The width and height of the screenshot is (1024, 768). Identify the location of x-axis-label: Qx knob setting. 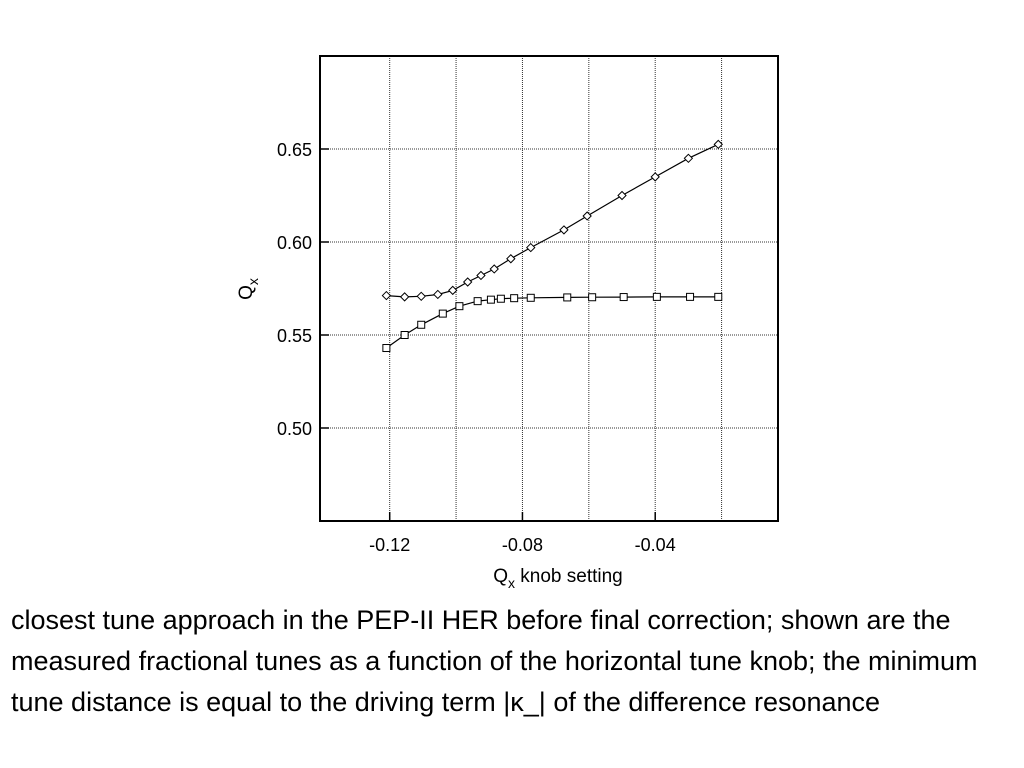
(558, 578).